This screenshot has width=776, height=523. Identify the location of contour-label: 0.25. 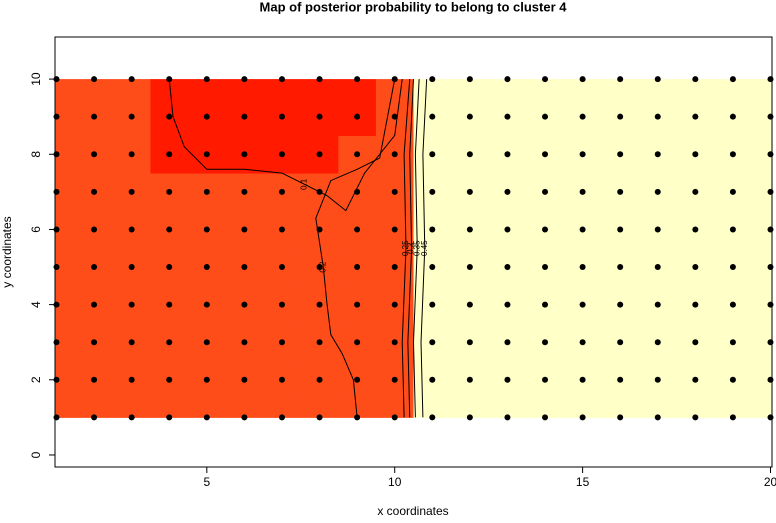
(405, 248).